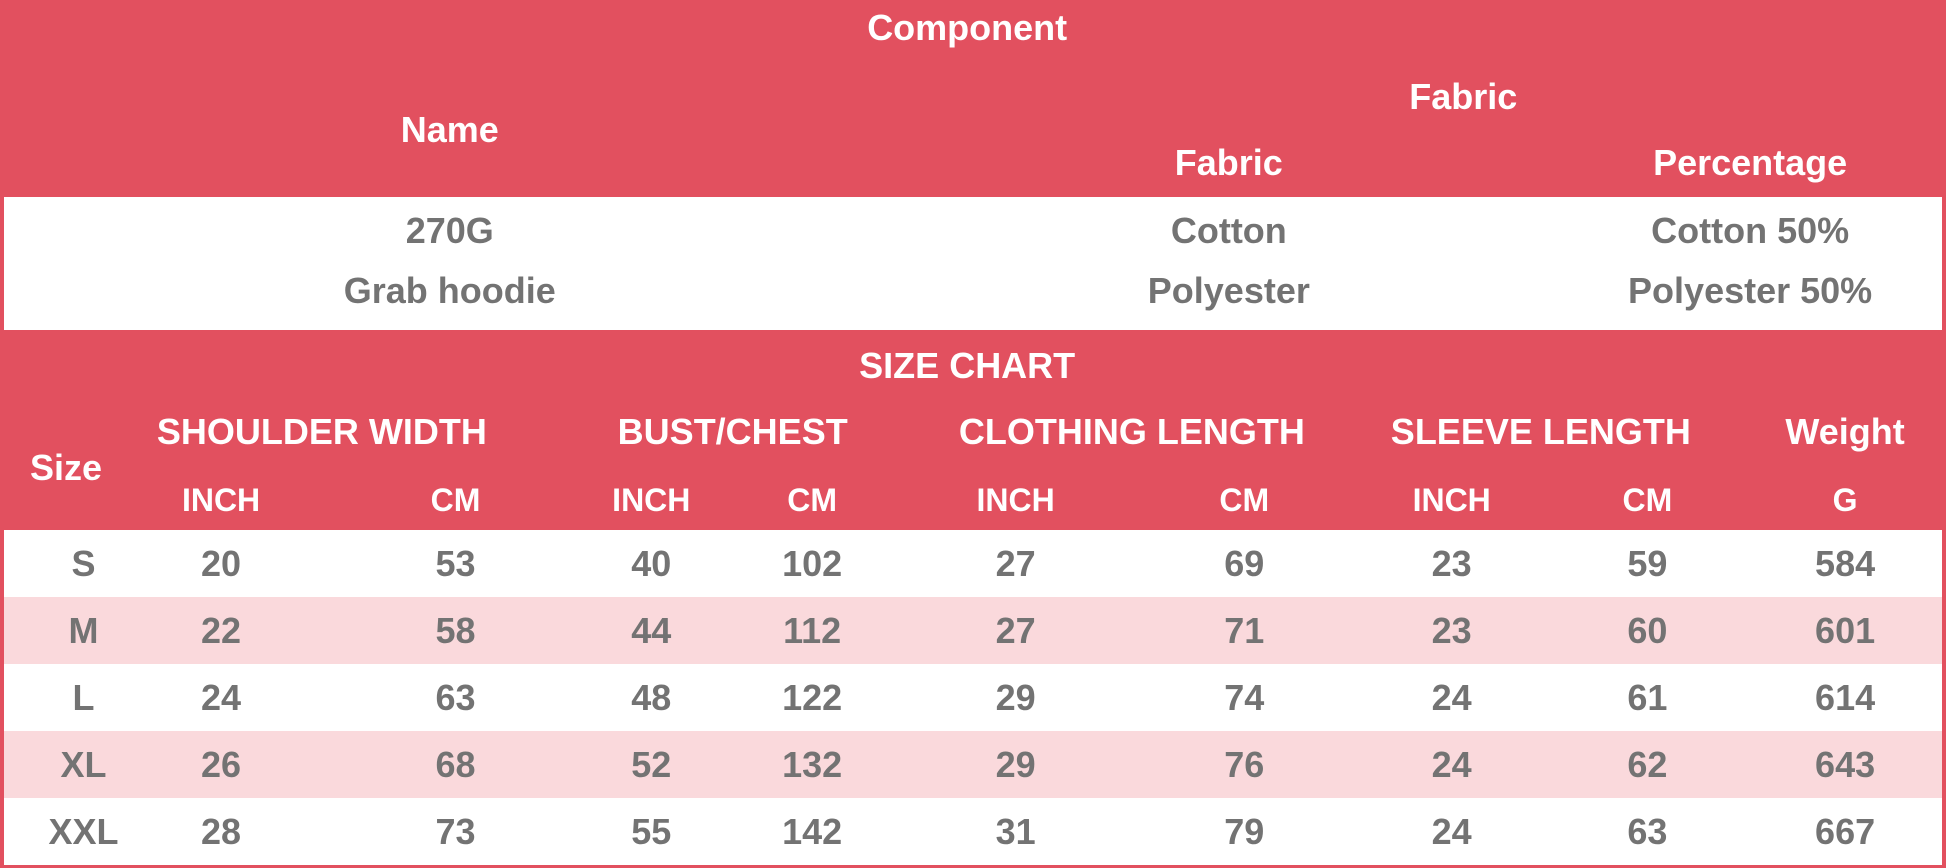  Describe the element at coordinates (1131, 431) in the screenshot. I see `clothing-length-group-header: CLOTHING LENGTH` at that location.